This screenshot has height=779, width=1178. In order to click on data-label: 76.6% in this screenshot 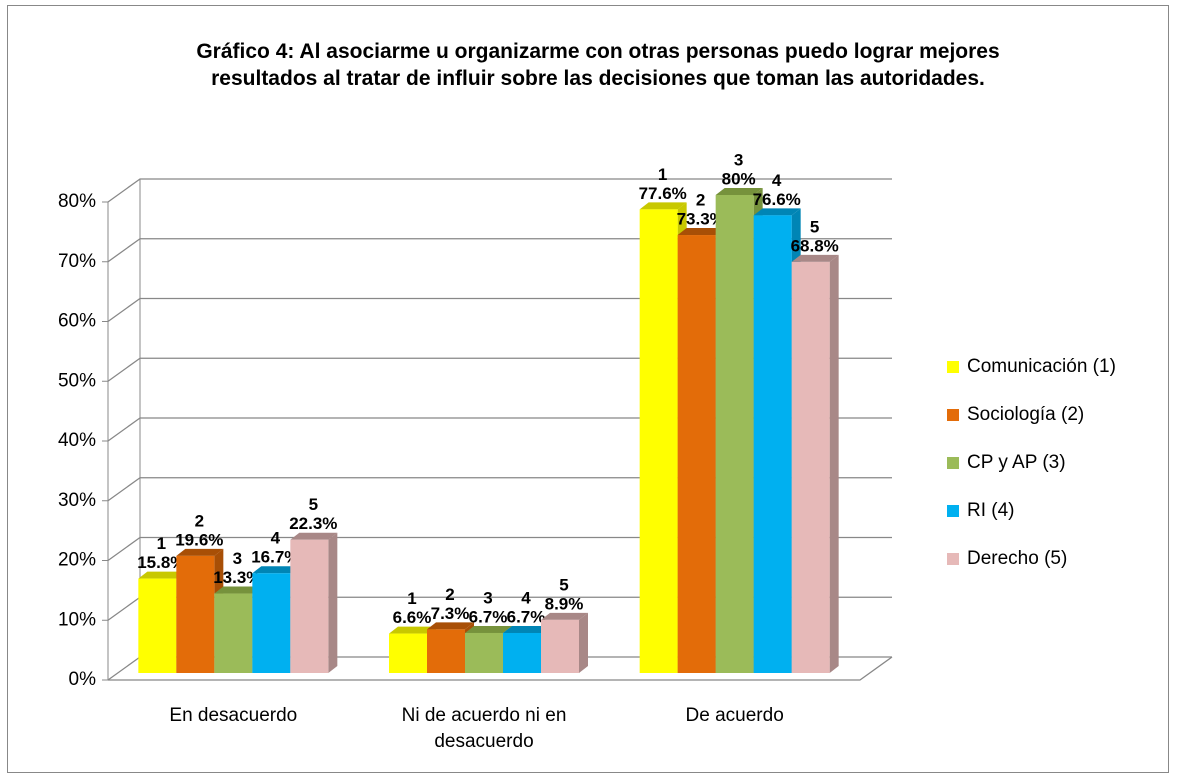, I will do `click(777, 199)`.